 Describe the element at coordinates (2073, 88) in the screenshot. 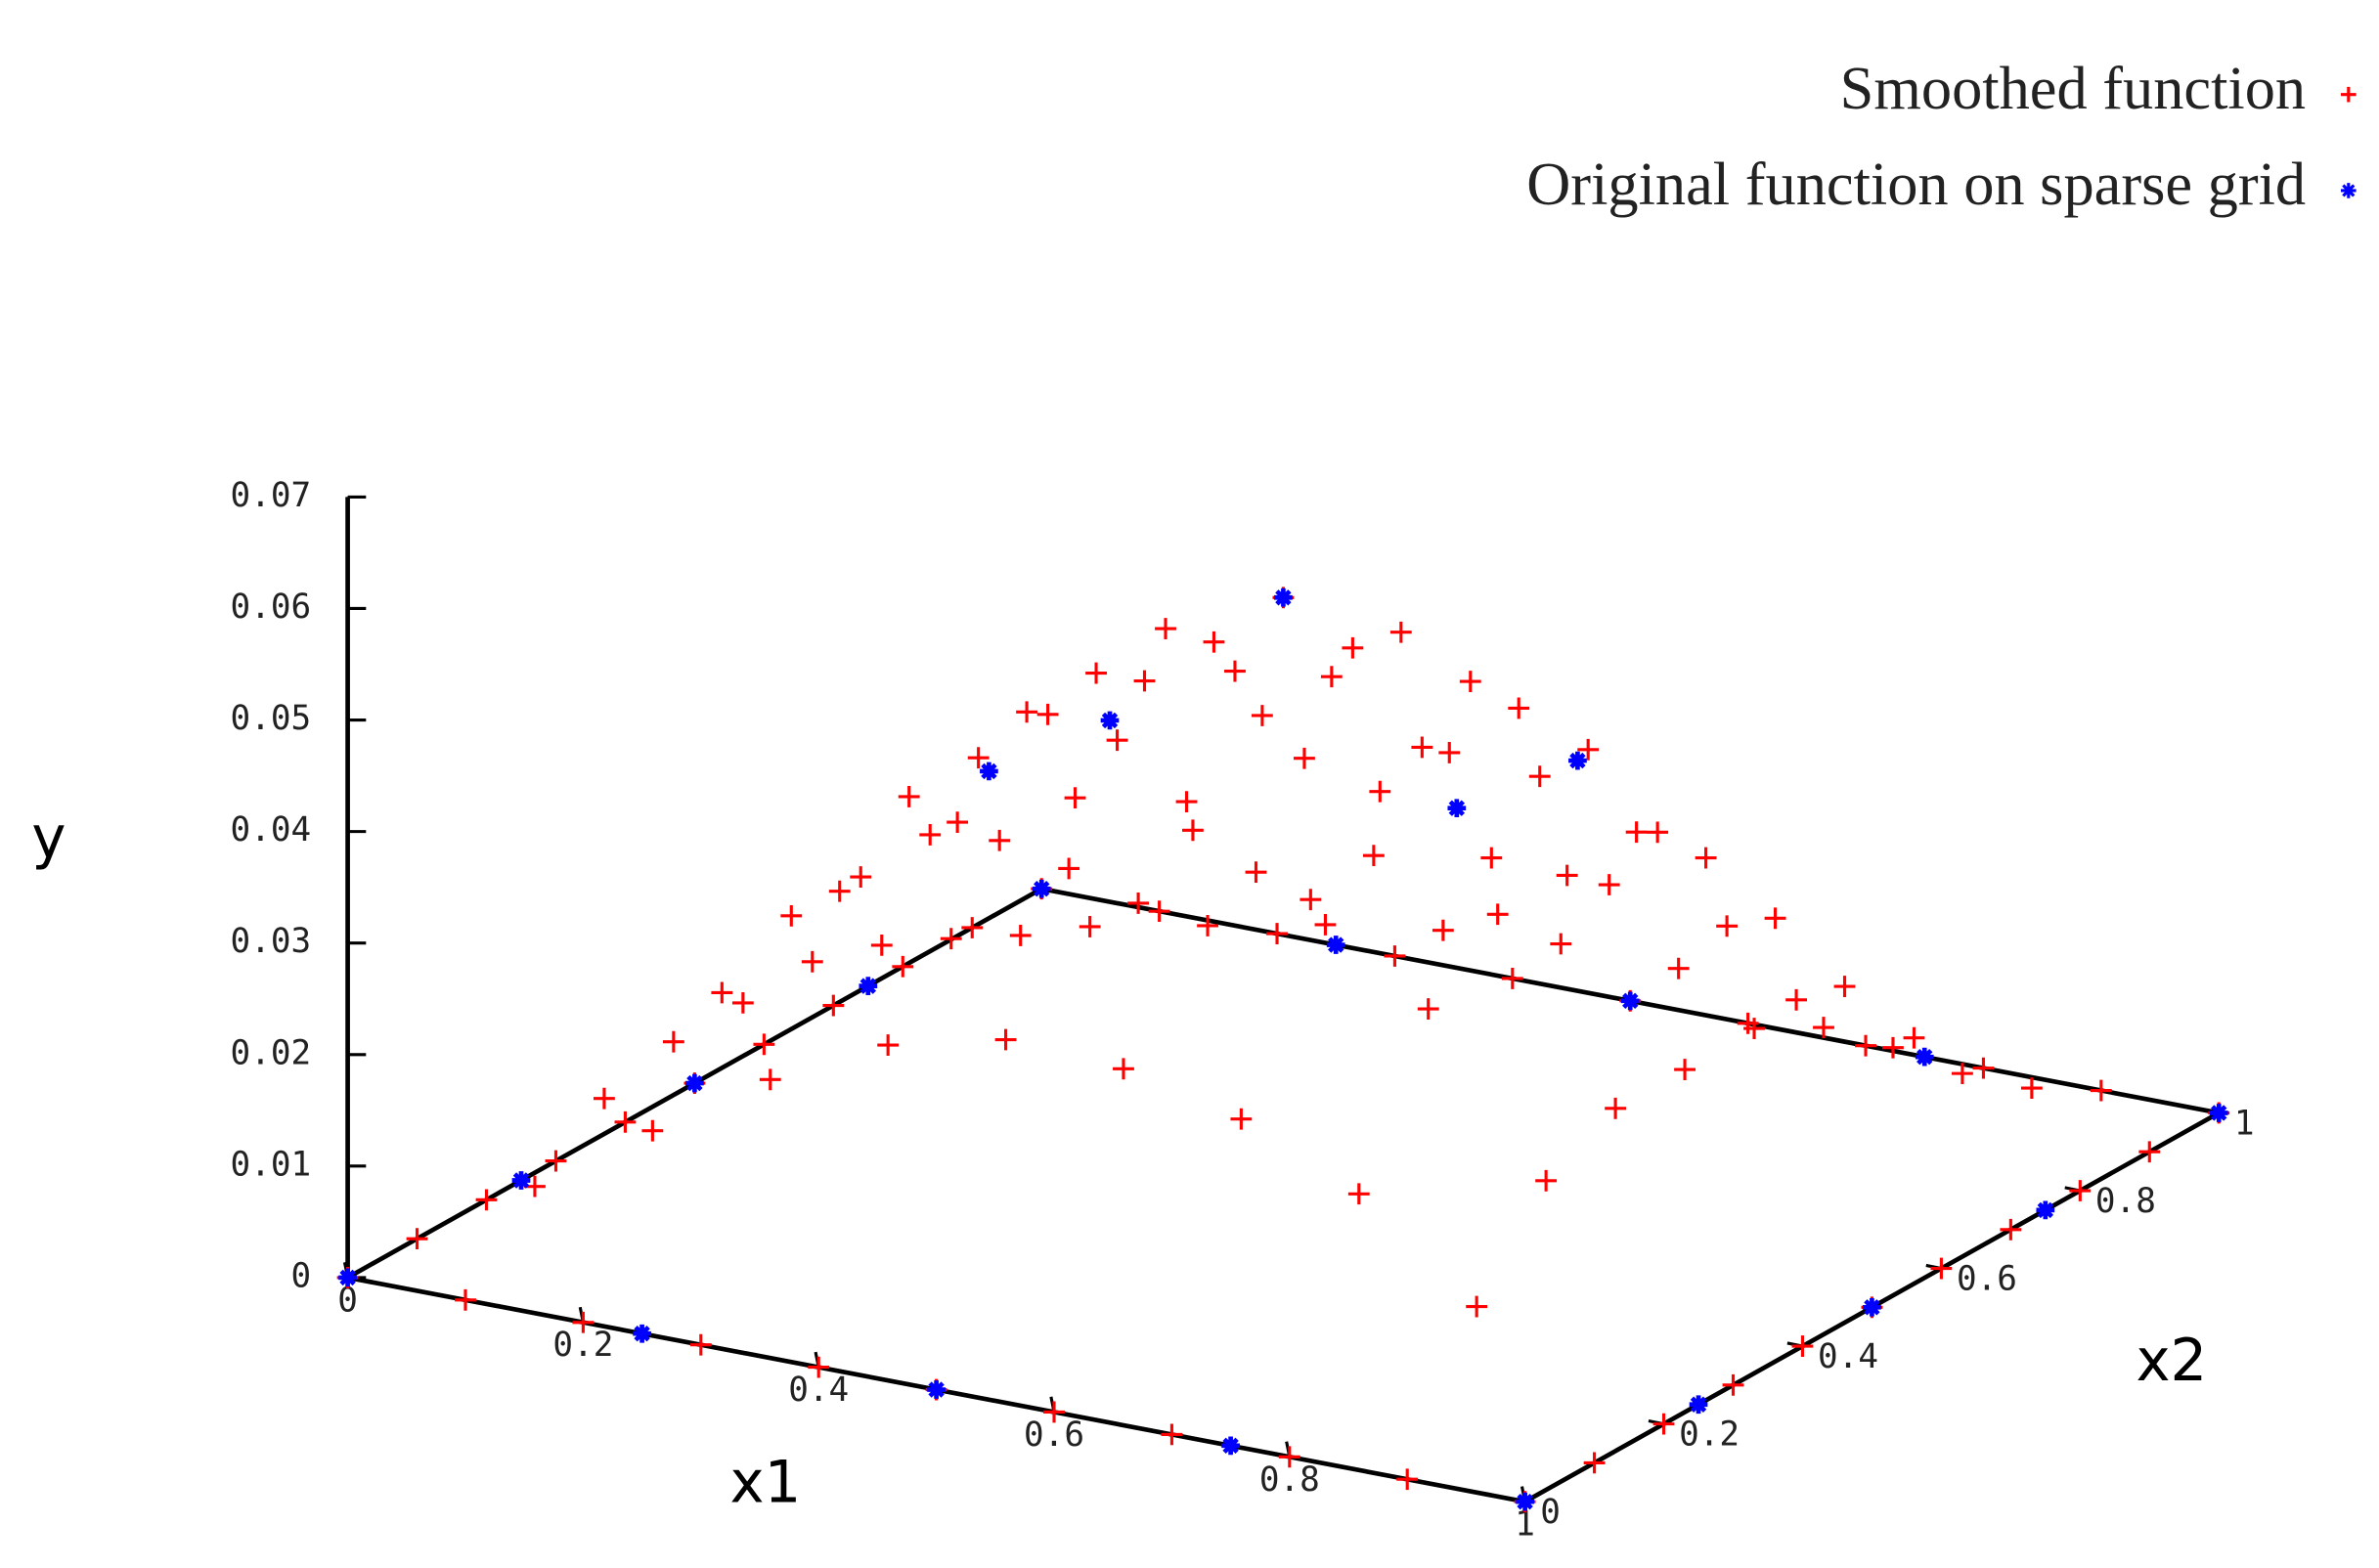

I see `legend-label: Smoothed function` at that location.